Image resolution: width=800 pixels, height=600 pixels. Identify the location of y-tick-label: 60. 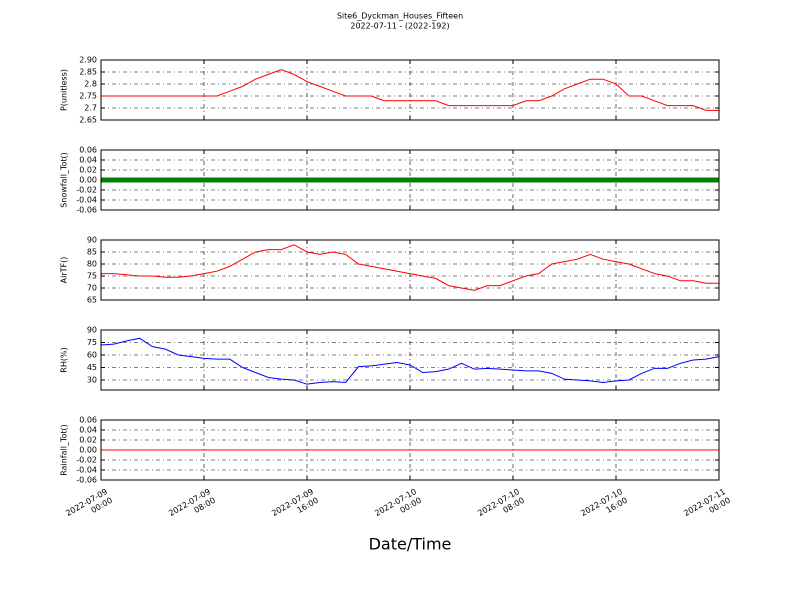
(92, 355).